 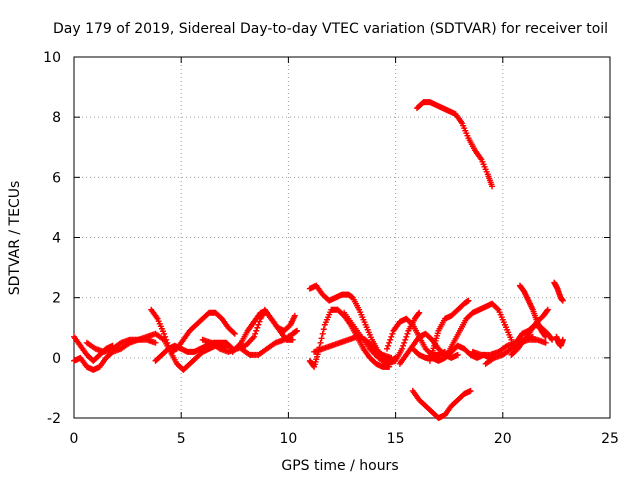 I want to click on series-sat-r, so click(x=449, y=330).